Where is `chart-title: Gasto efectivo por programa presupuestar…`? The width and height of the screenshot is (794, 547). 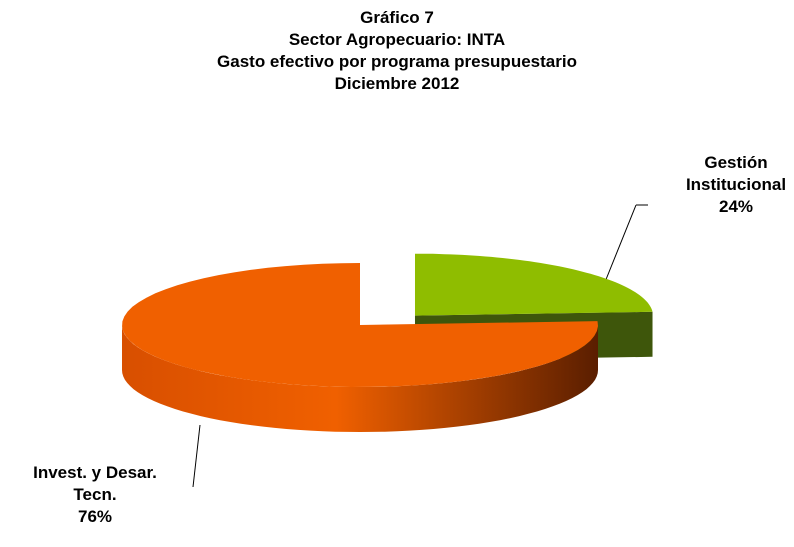
chart-title: Gasto efectivo por programa presupuestar… is located at coordinates (397, 61).